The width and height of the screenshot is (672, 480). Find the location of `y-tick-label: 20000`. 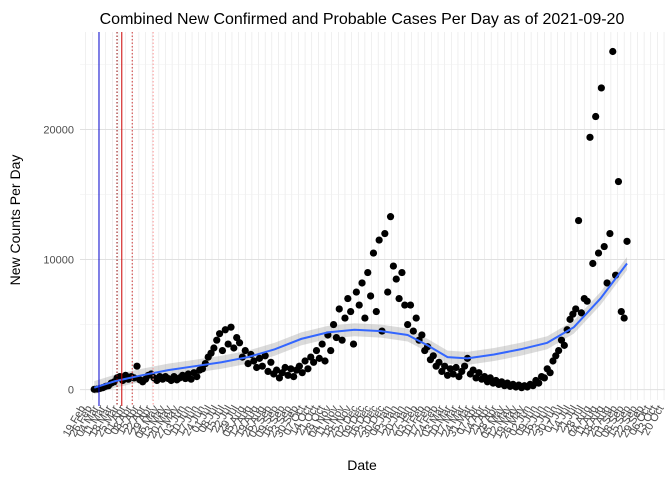

y-tick-label: 20000 is located at coordinates (58, 131).